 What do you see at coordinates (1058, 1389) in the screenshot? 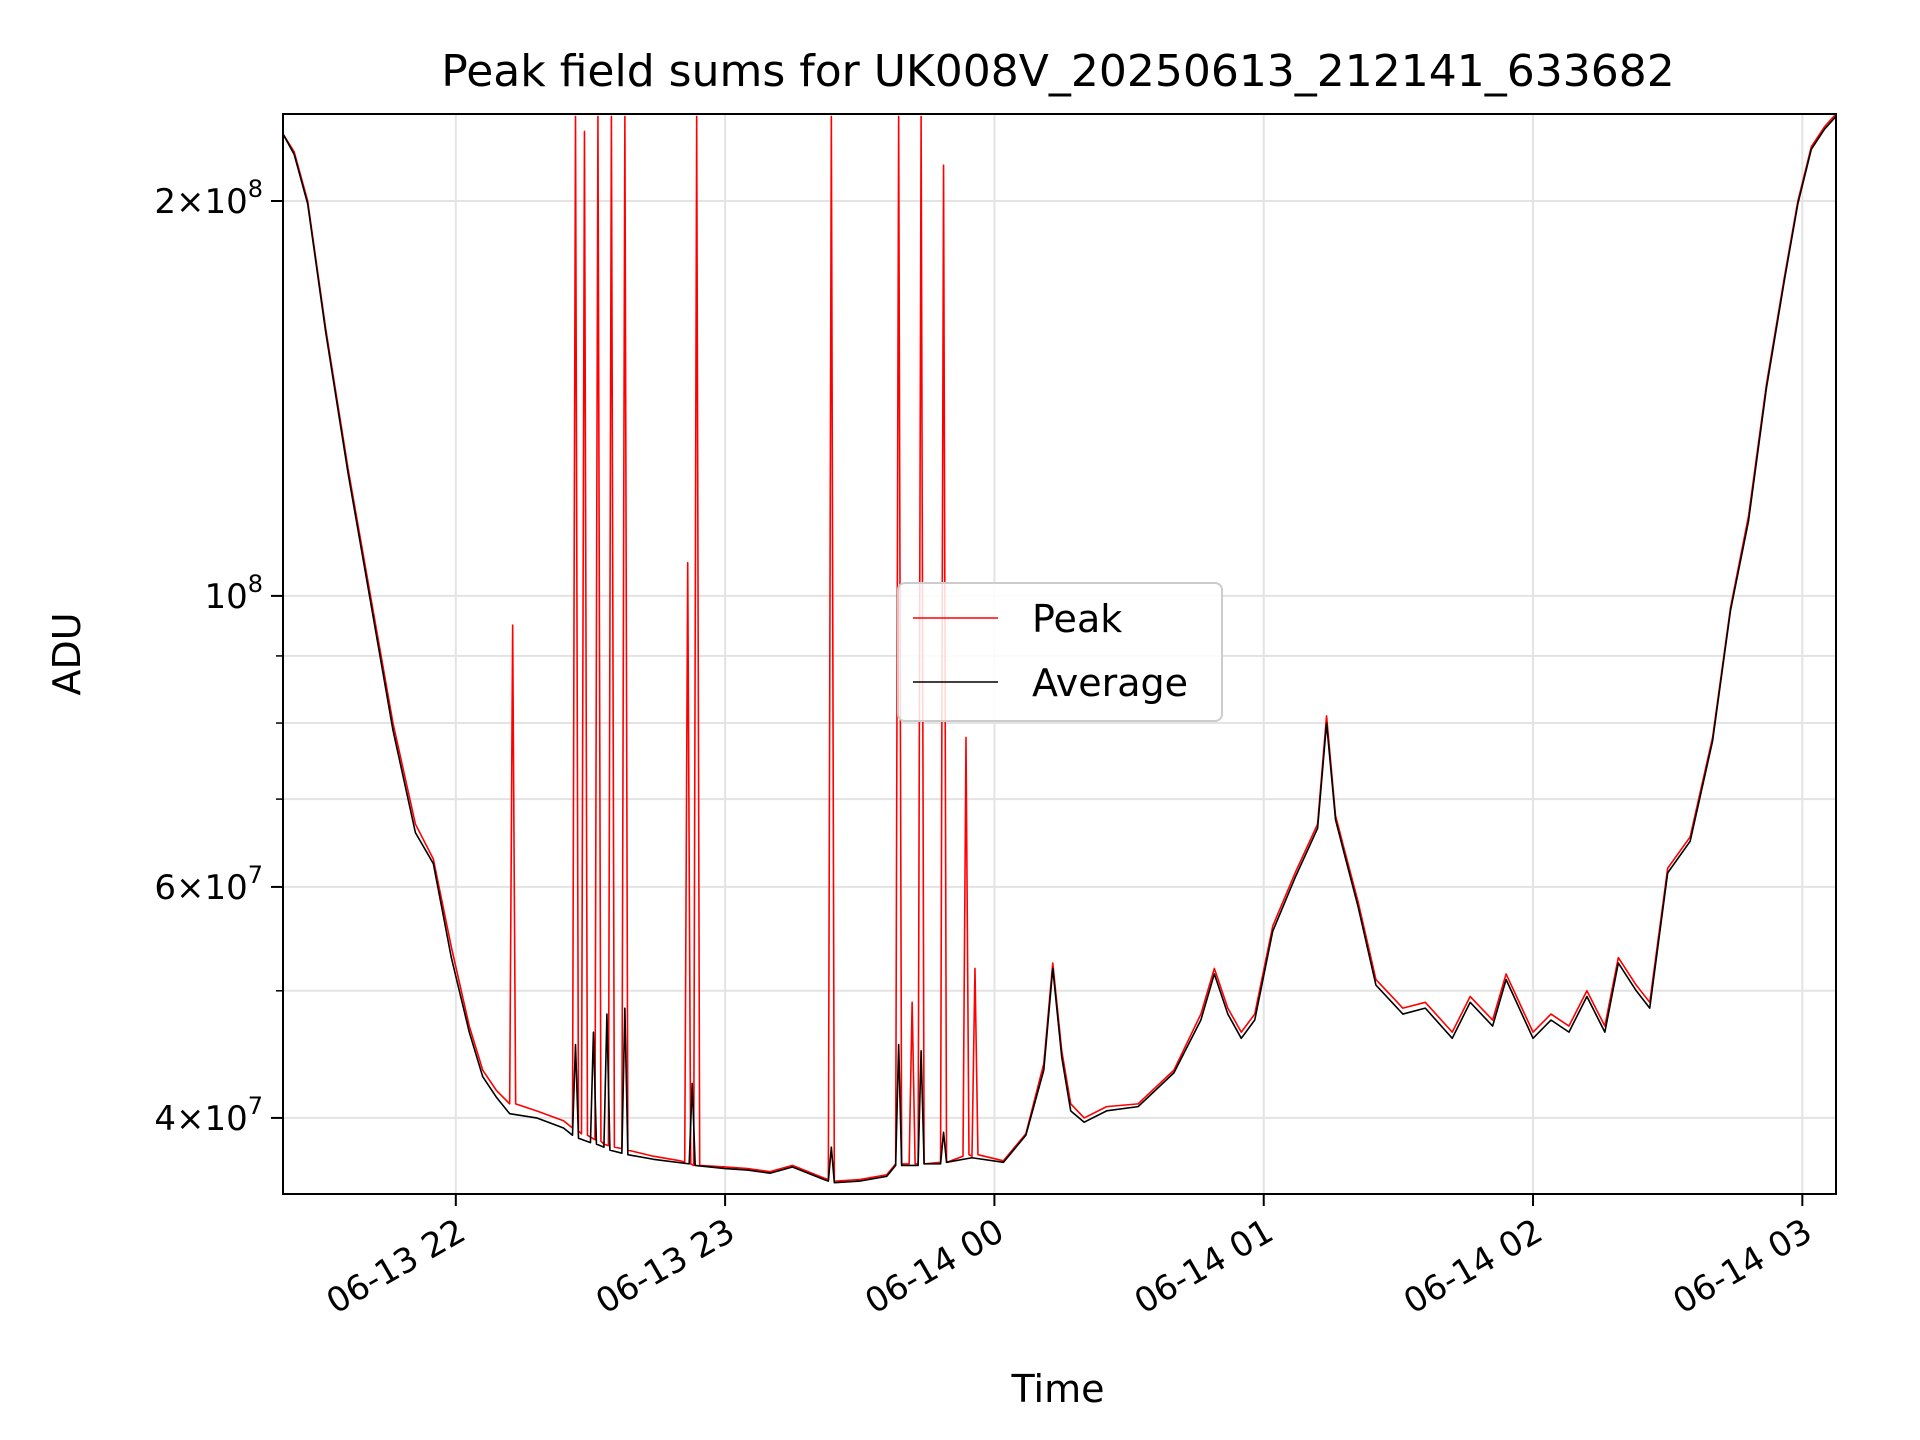
I see `x-axis-label: Time` at bounding box center [1058, 1389].